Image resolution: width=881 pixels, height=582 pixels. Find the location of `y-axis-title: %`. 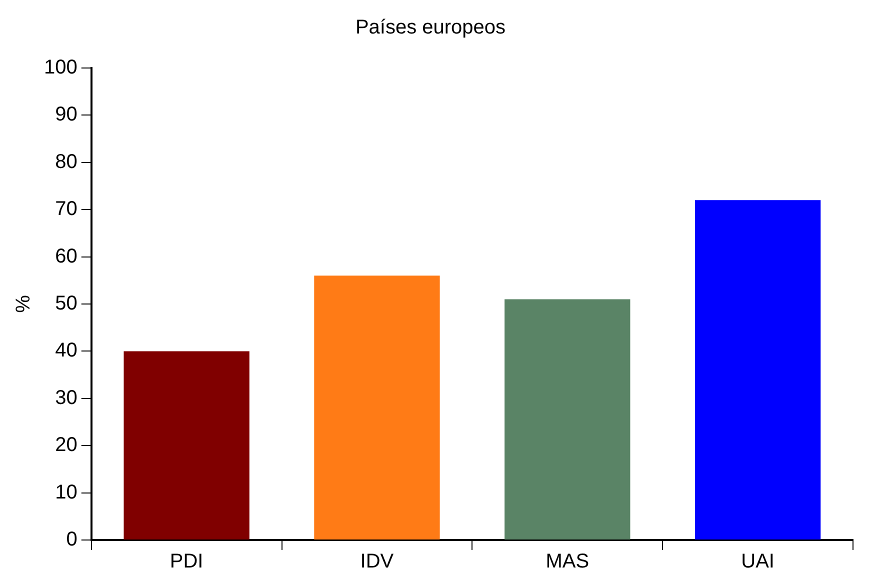

y-axis-title: % is located at coordinates (23, 303).